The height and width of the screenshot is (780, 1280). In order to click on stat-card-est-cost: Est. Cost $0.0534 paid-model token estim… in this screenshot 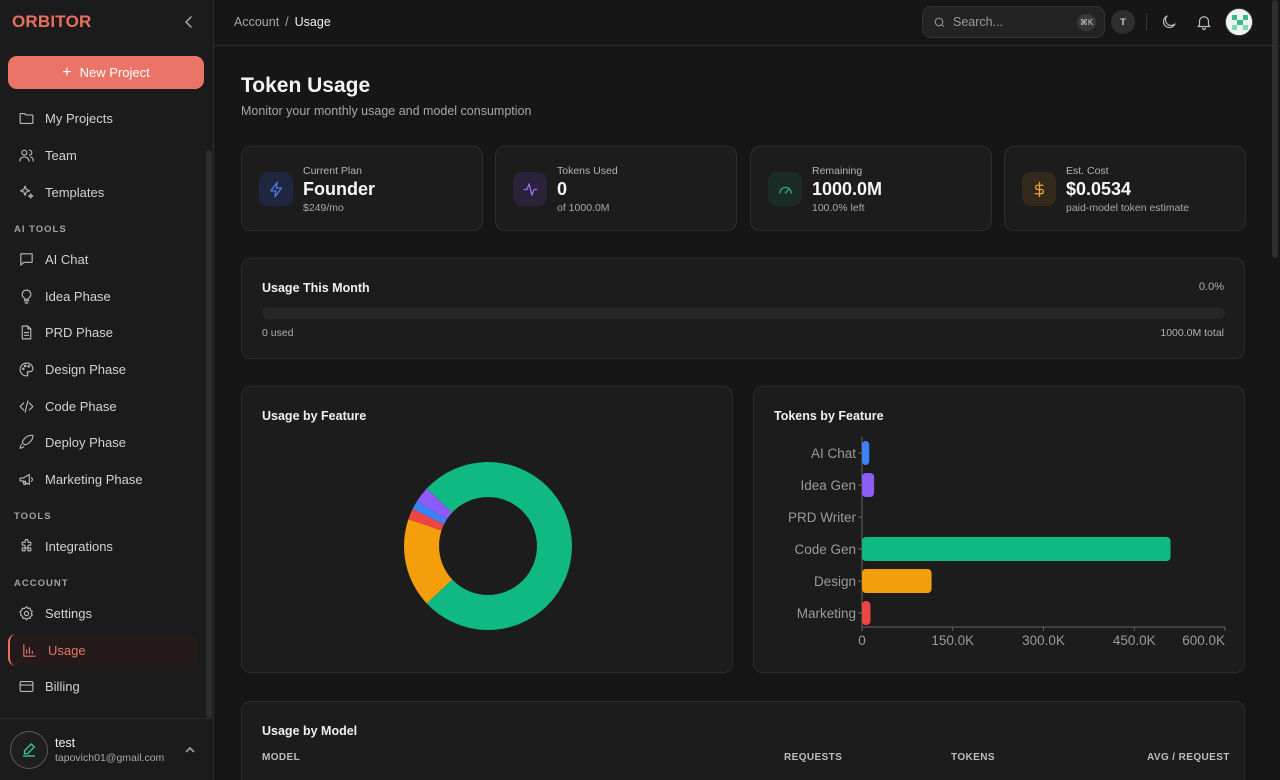, I will do `click(1125, 188)`.